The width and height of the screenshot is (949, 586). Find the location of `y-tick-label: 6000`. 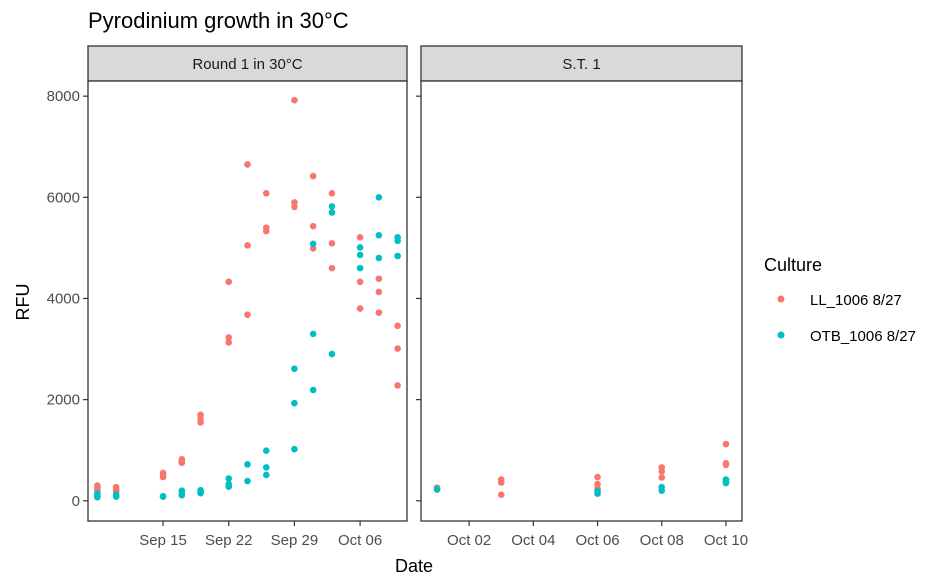

y-tick-label: 6000 is located at coordinates (63, 197).